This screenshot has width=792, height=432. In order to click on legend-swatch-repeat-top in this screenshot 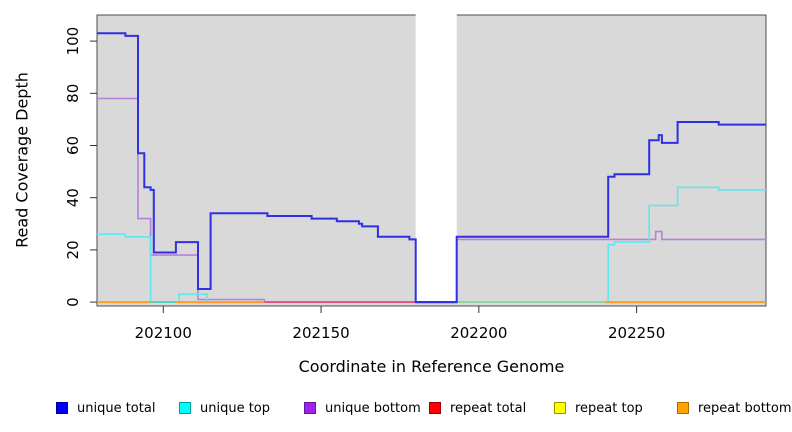, I will do `click(560, 408)`.